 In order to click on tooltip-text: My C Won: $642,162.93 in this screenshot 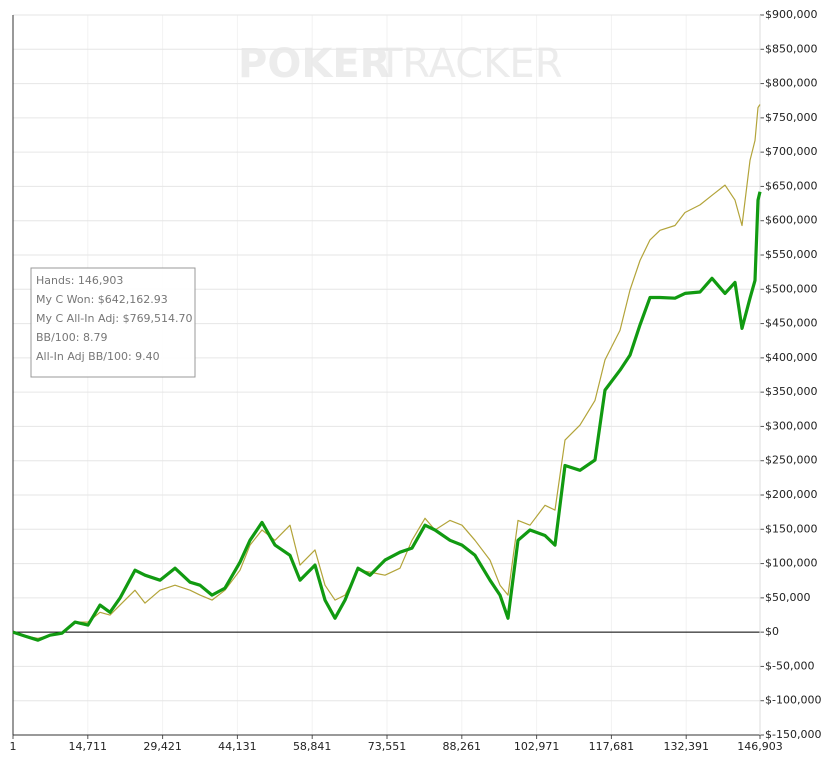, I will do `click(102, 299)`.